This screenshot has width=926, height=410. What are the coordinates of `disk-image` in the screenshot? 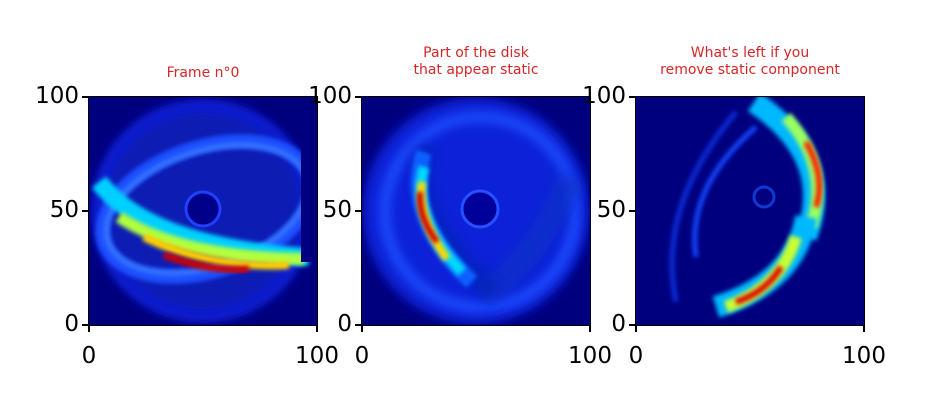 It's located at (204, 211).